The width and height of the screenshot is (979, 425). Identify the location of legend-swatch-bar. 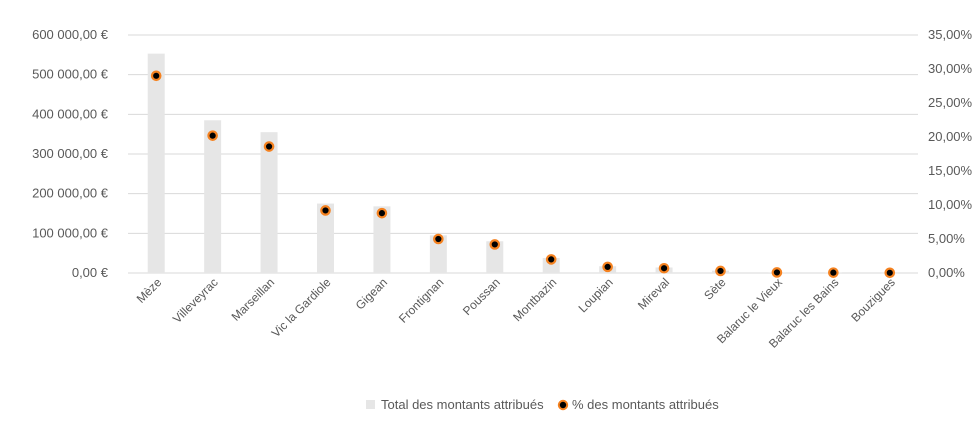
(370, 404).